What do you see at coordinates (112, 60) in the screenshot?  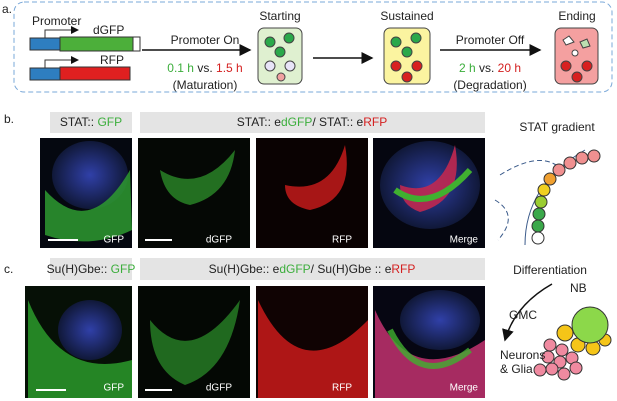 I see `rfp-label: RFP` at bounding box center [112, 60].